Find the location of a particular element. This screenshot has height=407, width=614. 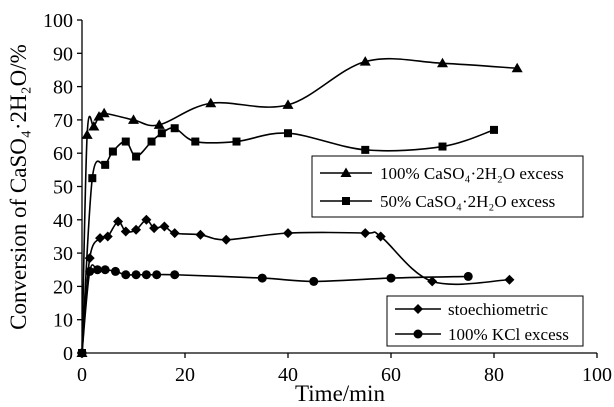

y-tick-label: 30 is located at coordinates (63, 254).